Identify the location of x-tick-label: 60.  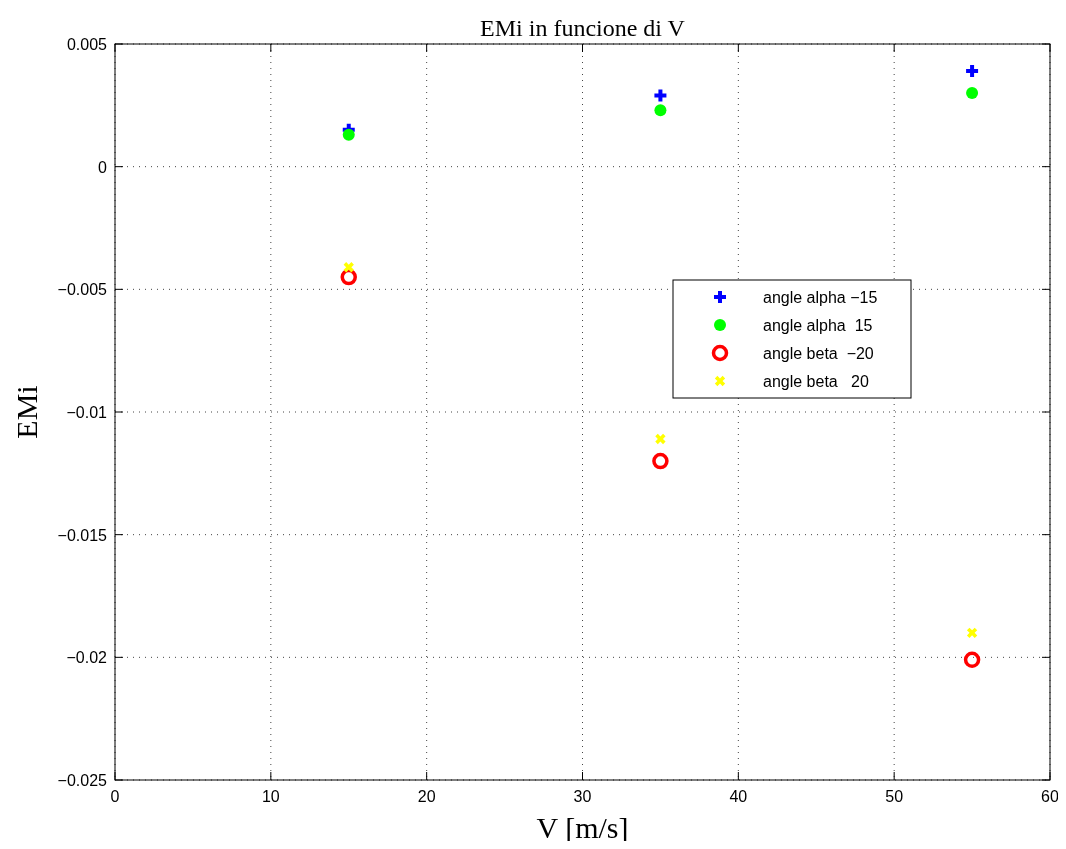
(1050, 796).